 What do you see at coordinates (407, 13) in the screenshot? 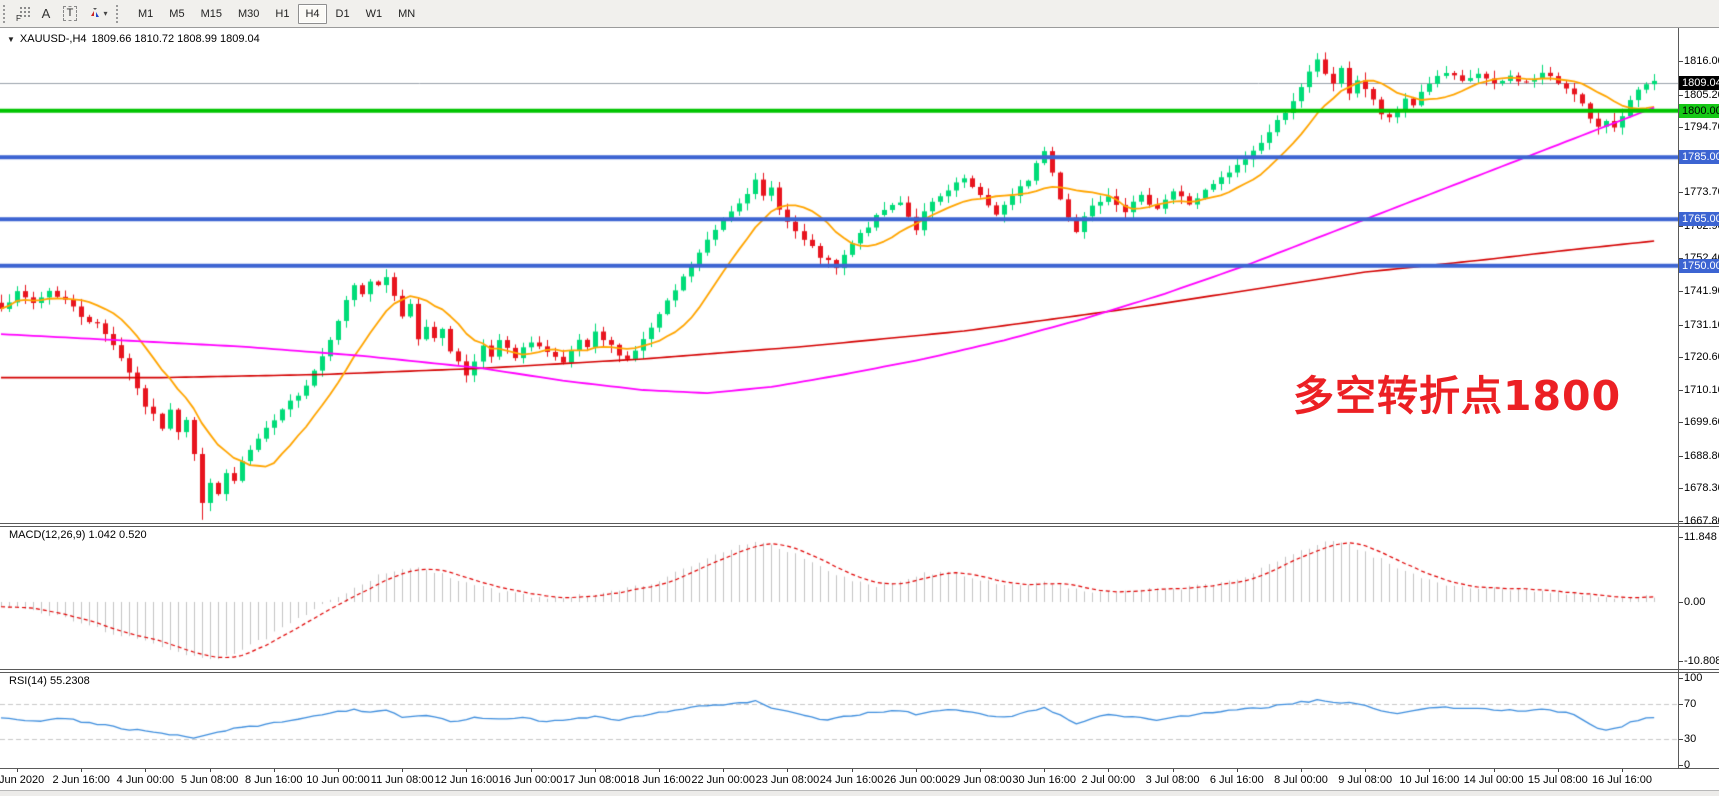
I see `timeframe-button-MN: MN` at bounding box center [407, 13].